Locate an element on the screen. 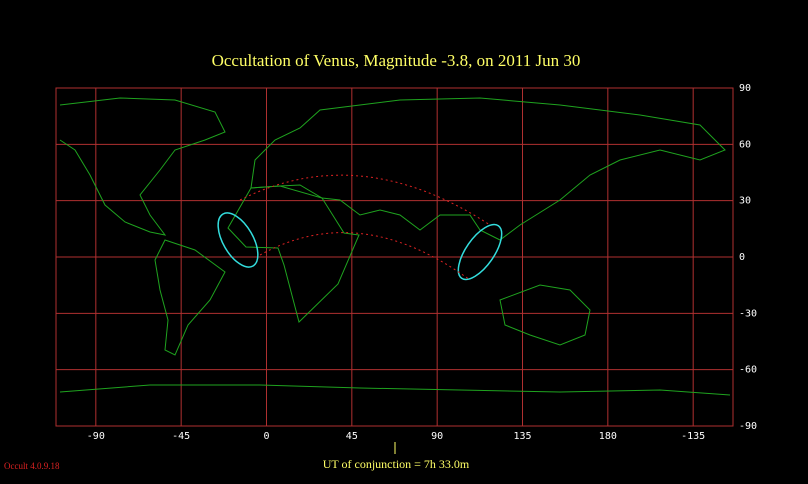  x-tick-label: -45 is located at coordinates (181, 436).